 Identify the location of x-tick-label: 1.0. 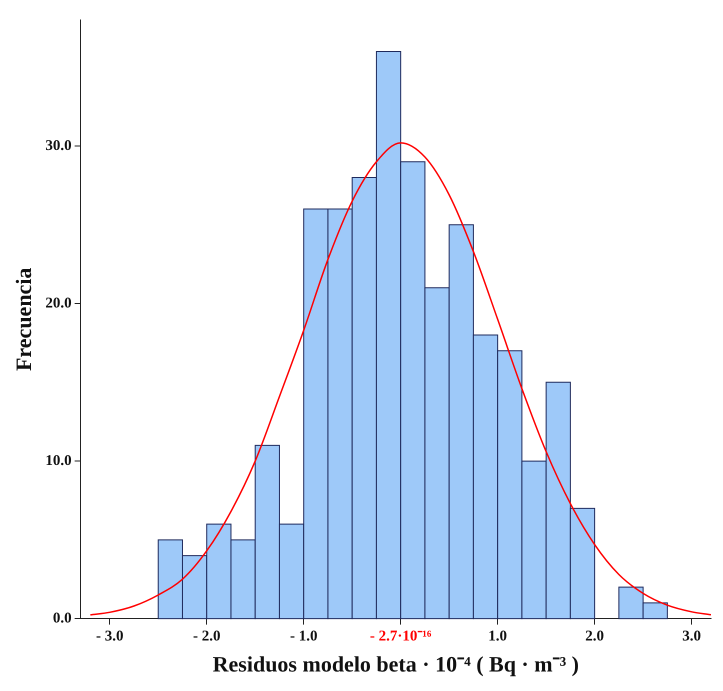
(498, 636).